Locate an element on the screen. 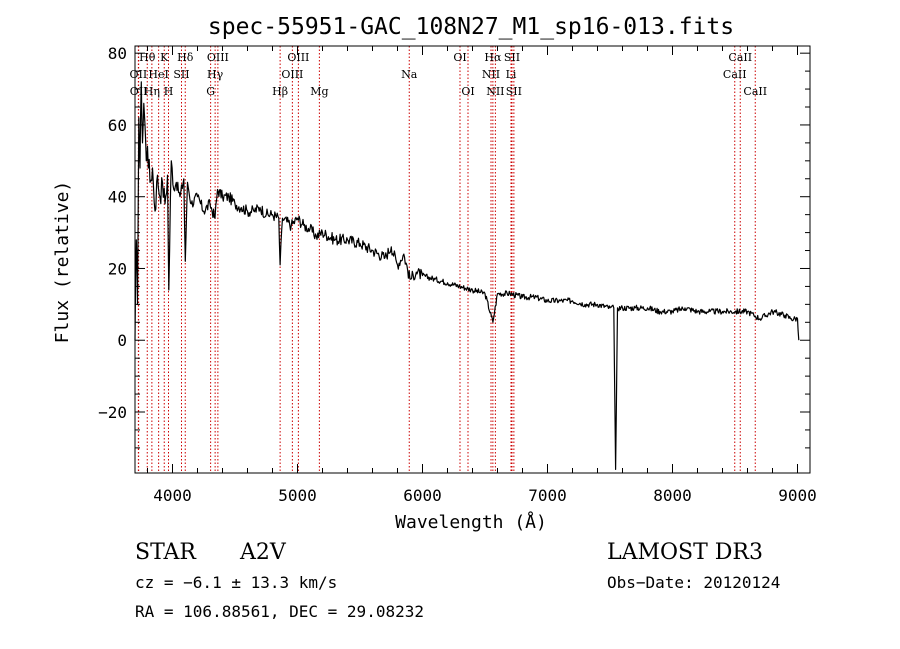 The width and height of the screenshot is (900, 649). x-tick-label: 6000 is located at coordinates (422, 495).